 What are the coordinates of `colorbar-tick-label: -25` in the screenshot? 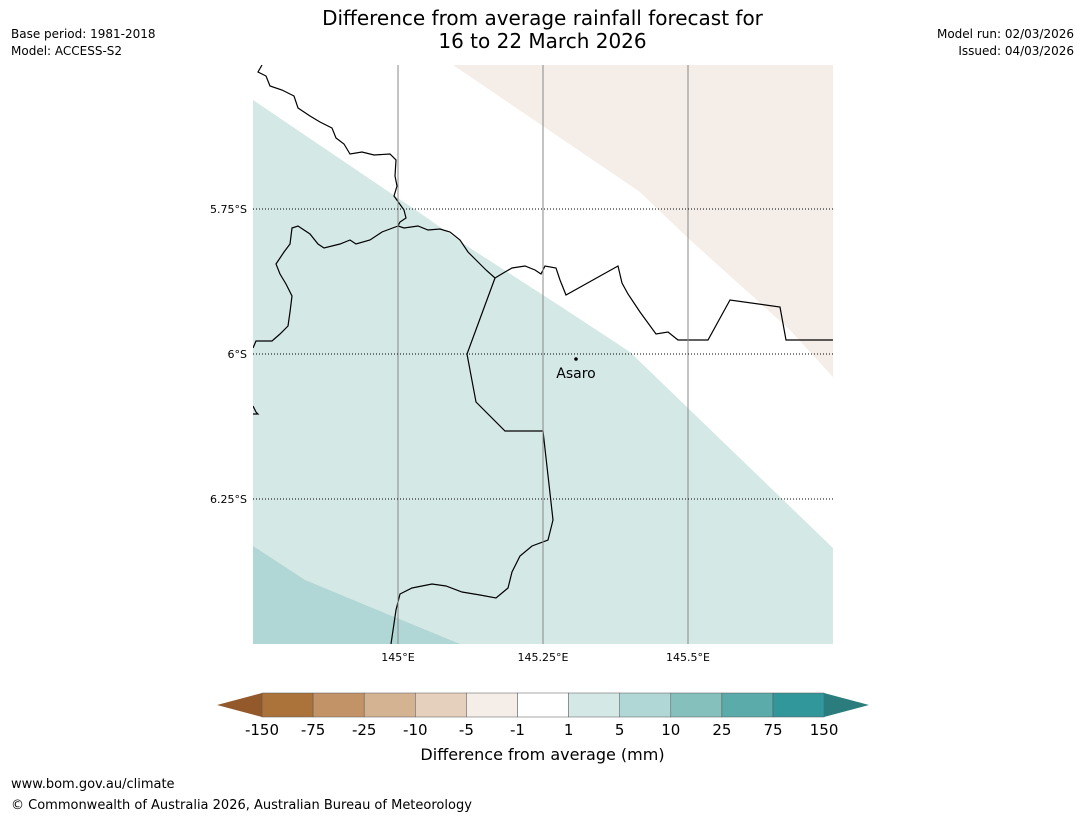 It's located at (364, 730).